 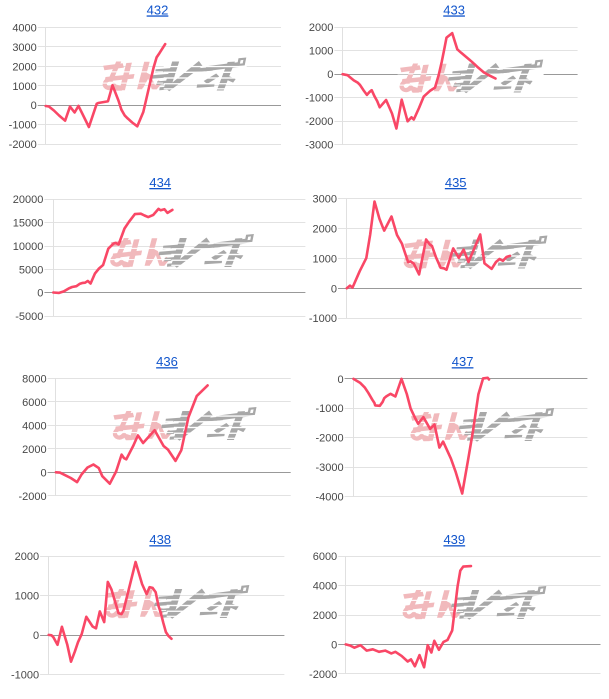 What do you see at coordinates (34, 379) in the screenshot?
I see `svg-text: 8000` at bounding box center [34, 379].